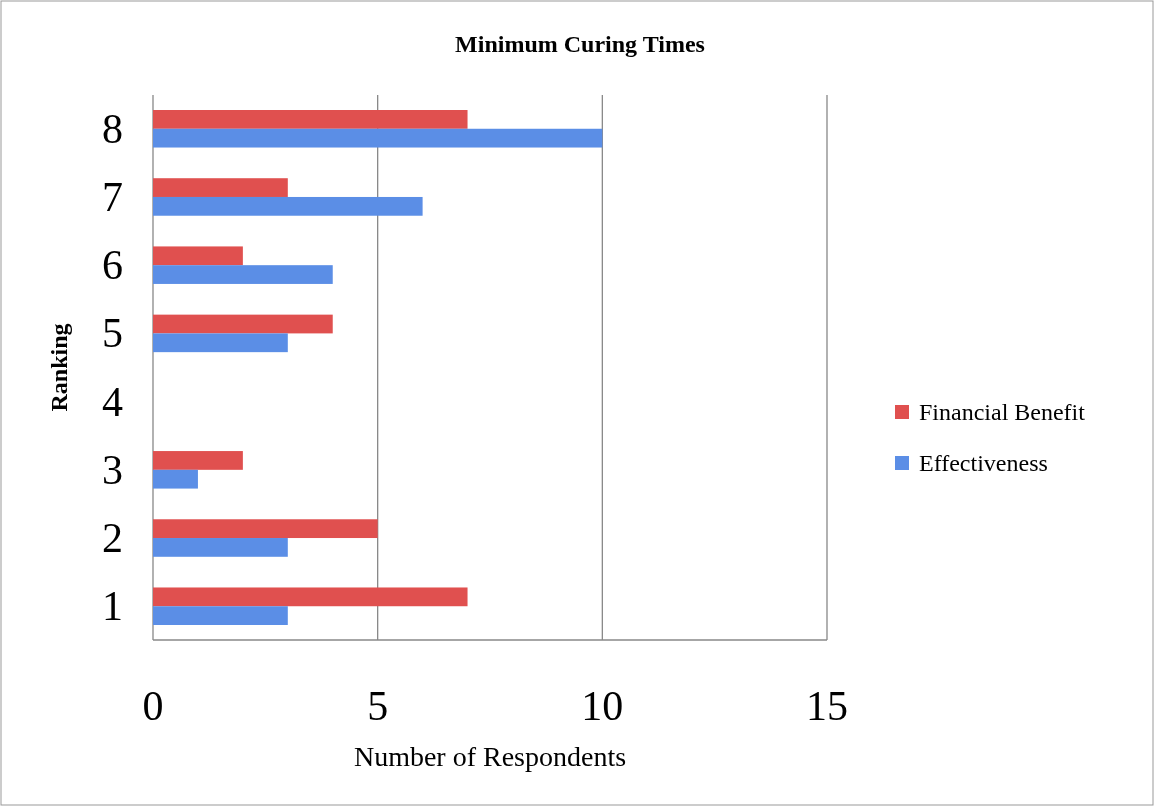  What do you see at coordinates (490, 756) in the screenshot?
I see `x-axis-title: Number of Respondents` at bounding box center [490, 756].